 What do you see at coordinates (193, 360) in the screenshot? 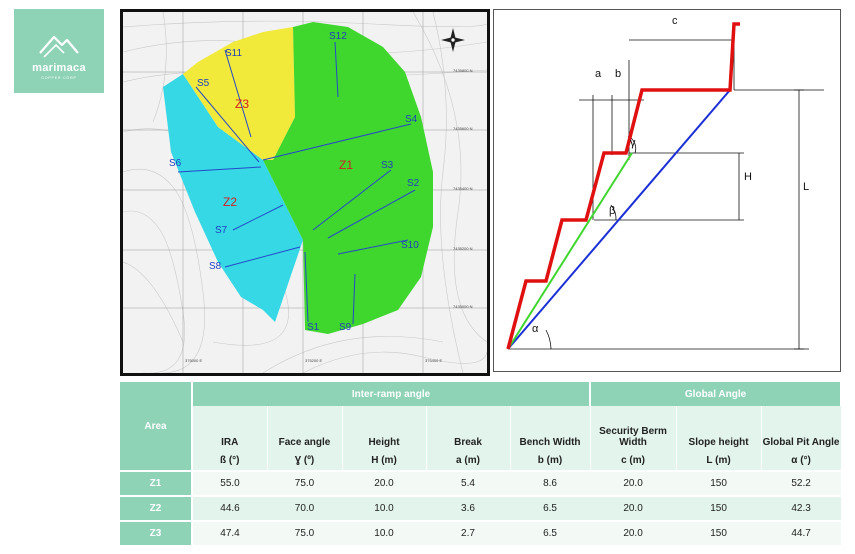
I see `easting-label-1: 375000 E` at bounding box center [193, 360].